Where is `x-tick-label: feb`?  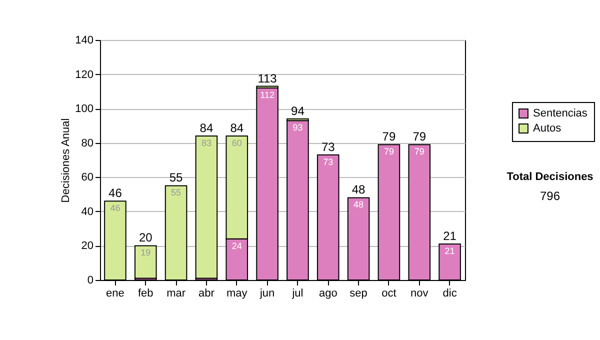
x-tick-label: feb is located at coordinates (146, 294).